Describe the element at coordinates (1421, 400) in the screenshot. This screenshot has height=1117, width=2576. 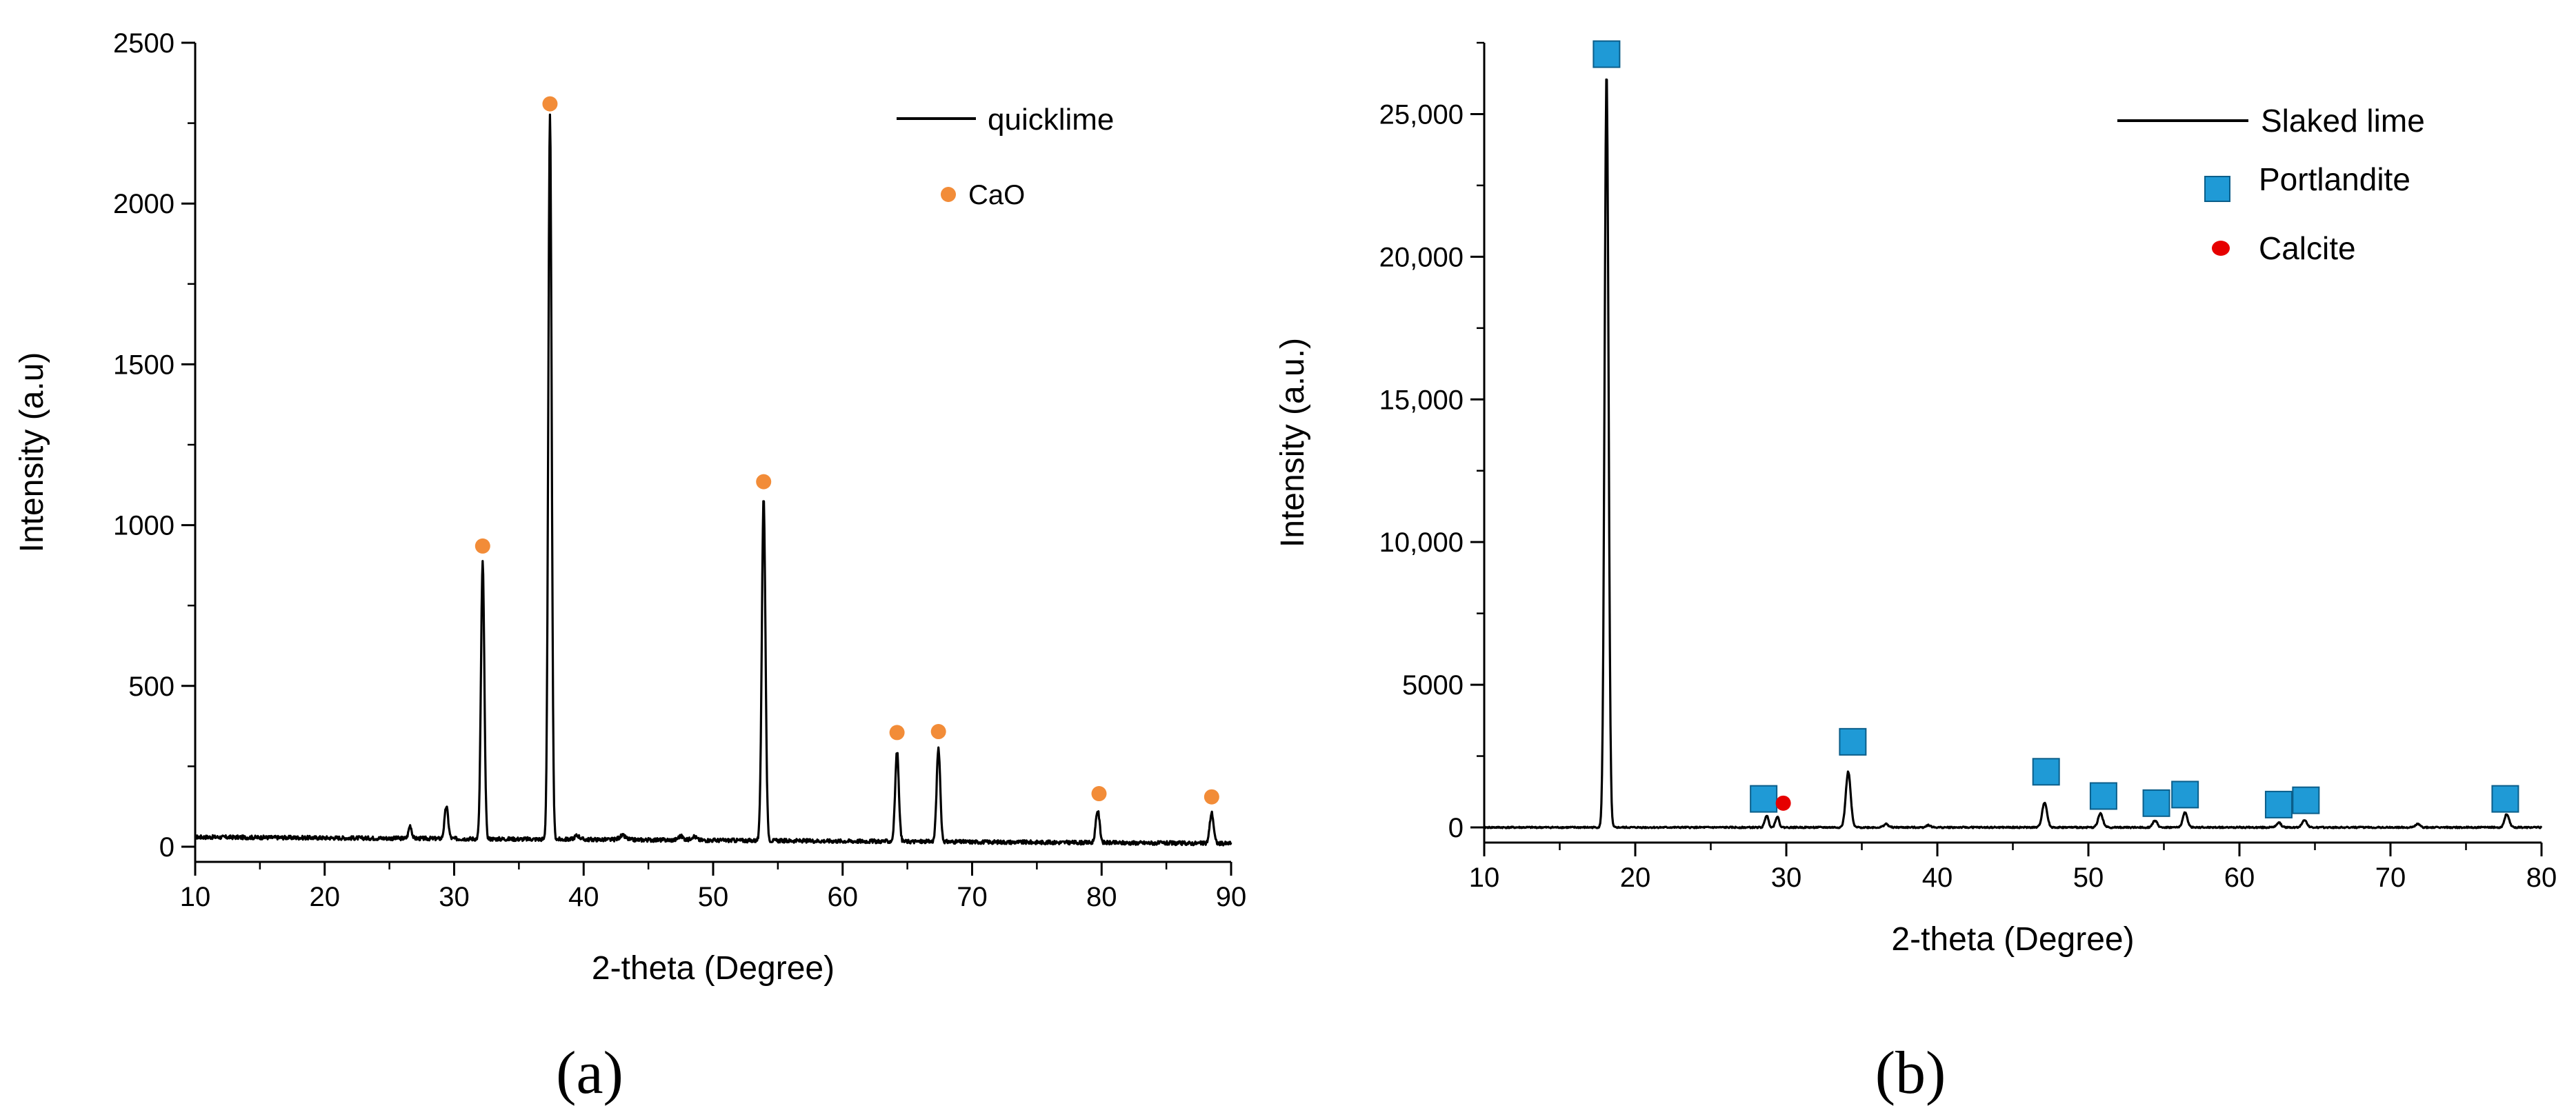
I see `y-tick-label: 15,000` at that location.